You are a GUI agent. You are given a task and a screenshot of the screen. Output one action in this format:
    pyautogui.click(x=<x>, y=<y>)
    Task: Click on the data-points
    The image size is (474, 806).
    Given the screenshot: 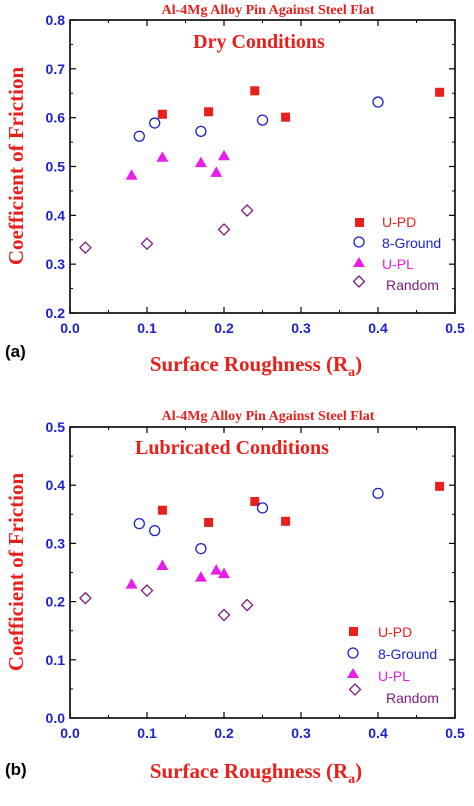 What is the action you would take?
    pyautogui.click(x=261, y=551)
    